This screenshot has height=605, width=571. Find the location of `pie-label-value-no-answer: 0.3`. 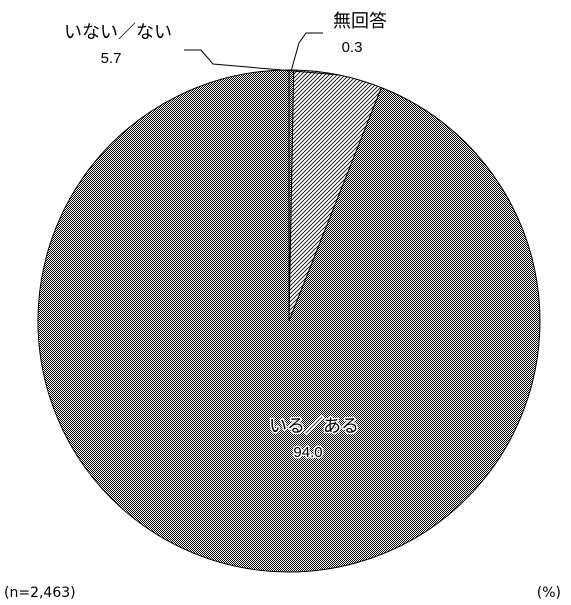

pie-label-value-no-answer: 0.3 is located at coordinates (352, 47).